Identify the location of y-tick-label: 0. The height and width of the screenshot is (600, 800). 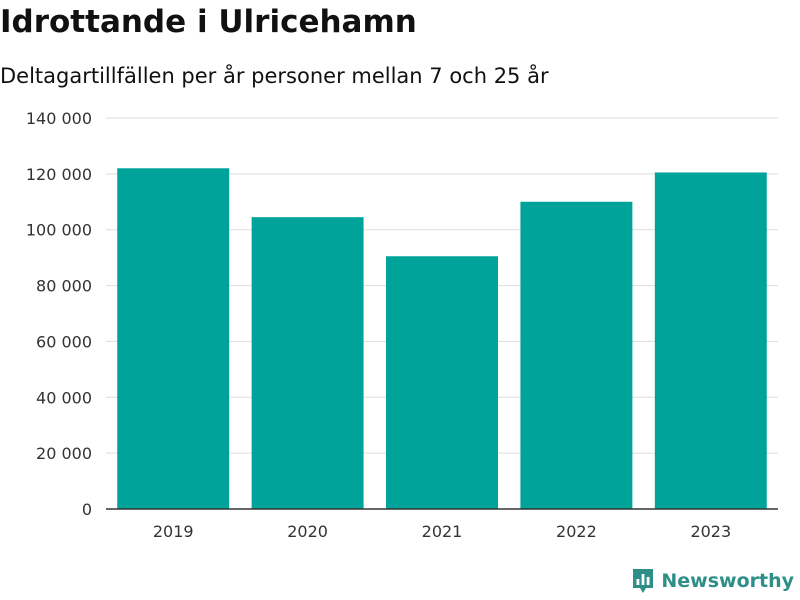
(87, 509).